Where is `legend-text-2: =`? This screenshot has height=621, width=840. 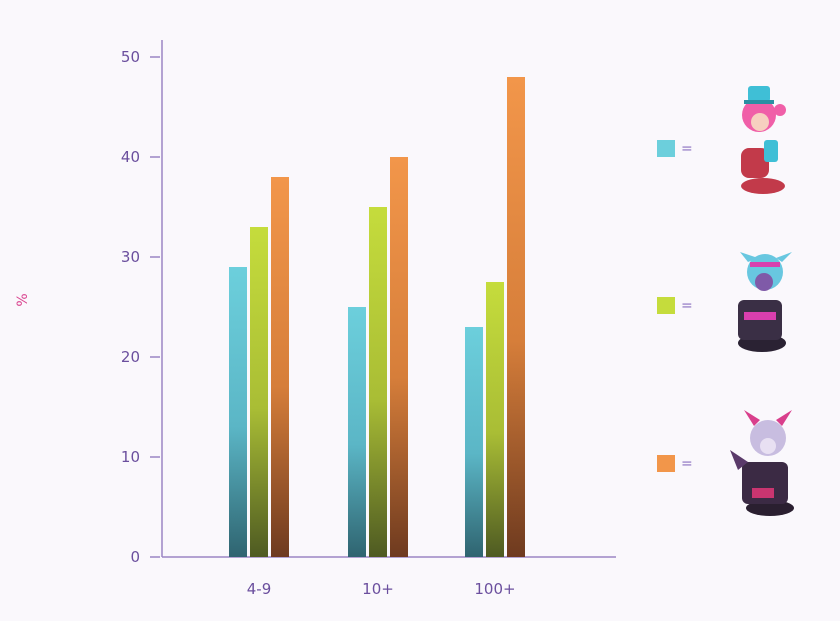 legend-text-2: = is located at coordinates (687, 464).